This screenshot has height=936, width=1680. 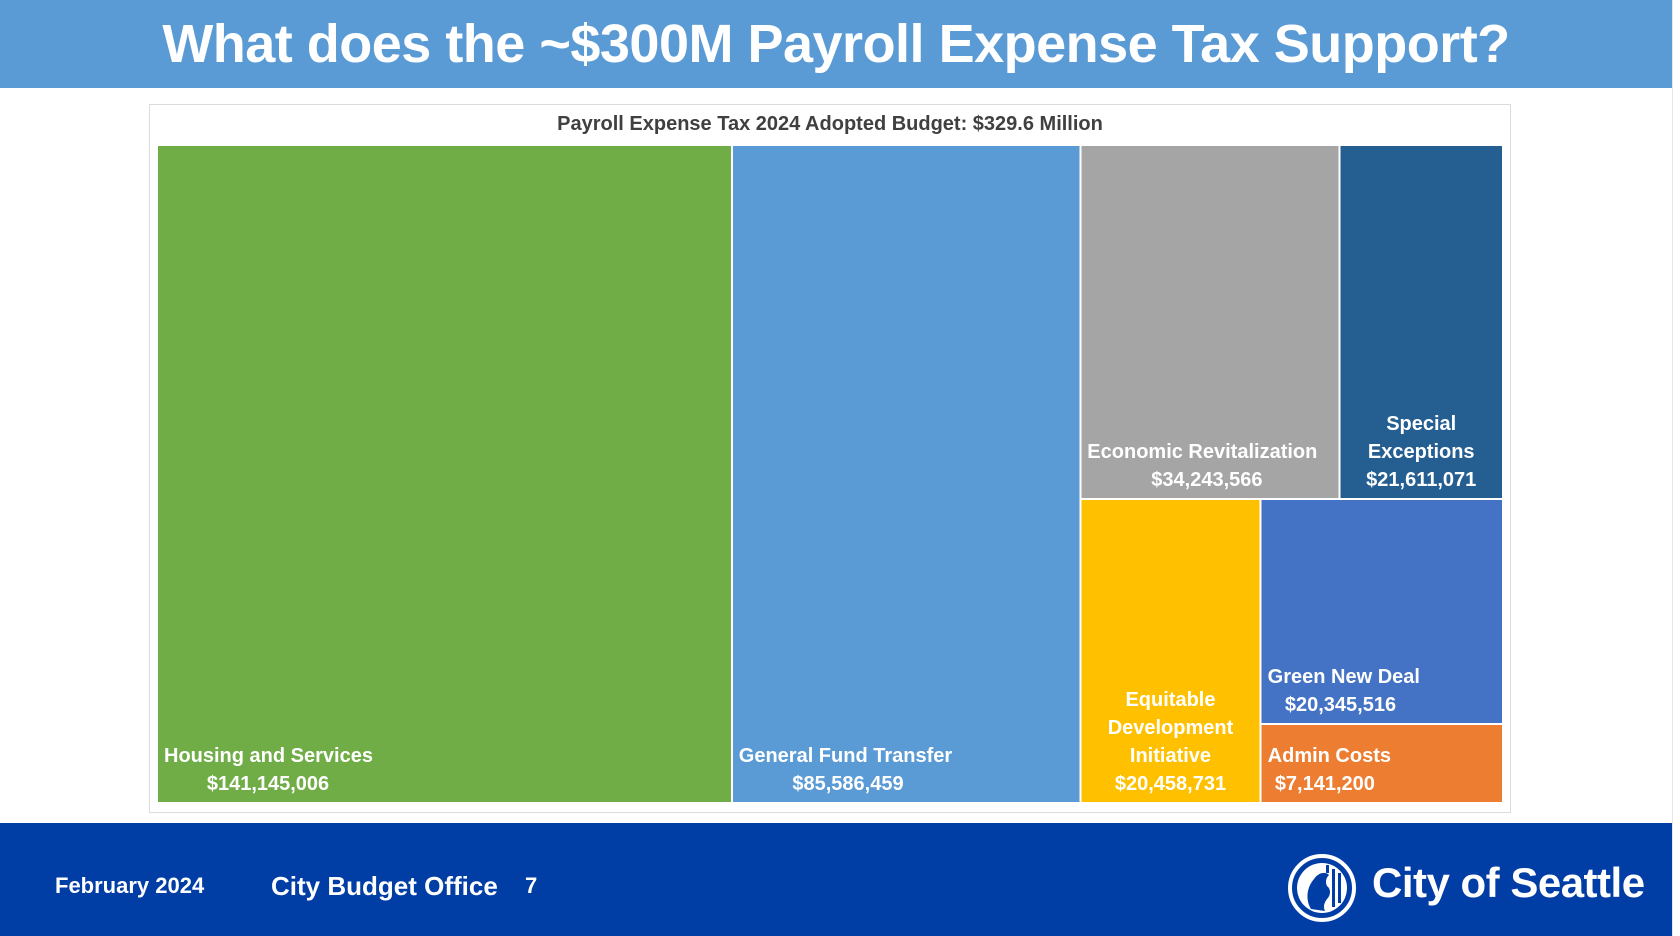 I want to click on tile-label: General Fund Transfer $85,586,459, so click(x=846, y=770).